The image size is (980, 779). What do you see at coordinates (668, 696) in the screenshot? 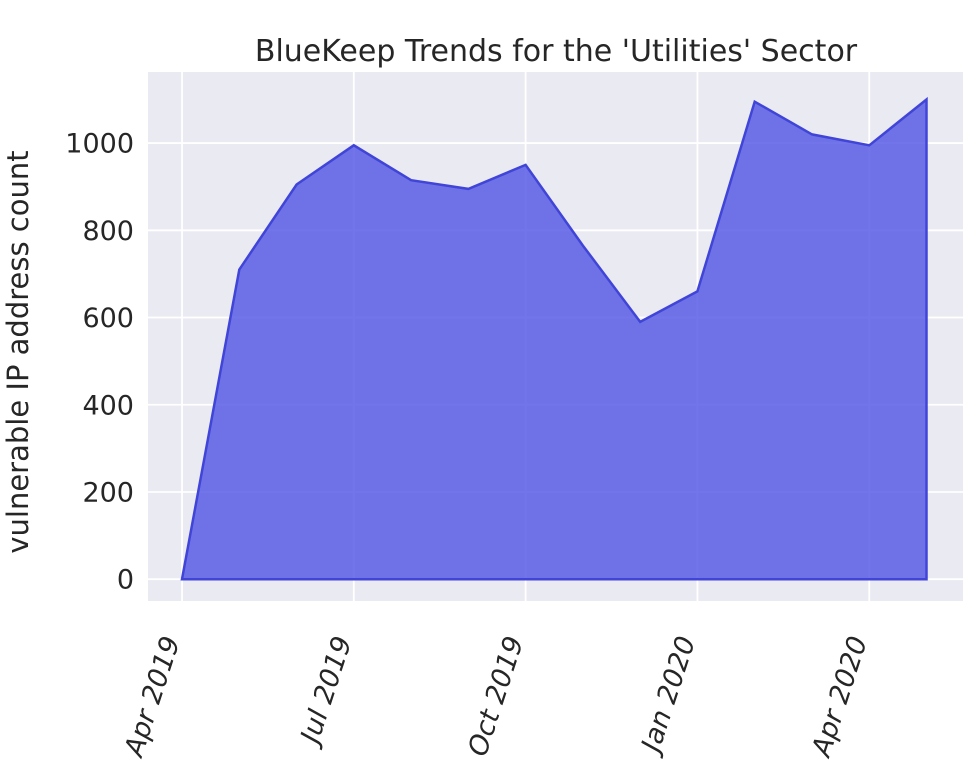
I see `x-tick-label: Jan 2020` at bounding box center [668, 696].